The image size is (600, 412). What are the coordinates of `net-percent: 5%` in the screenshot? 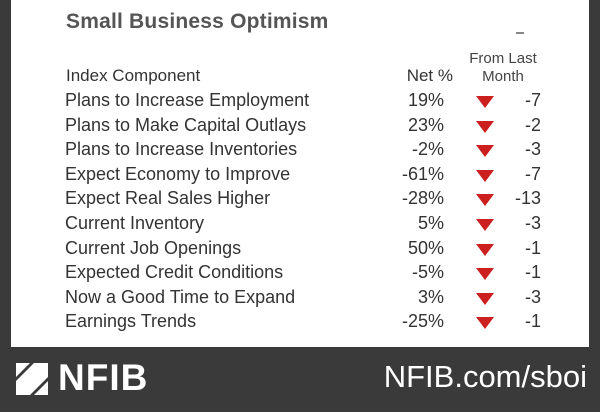 It's located at (430, 223).